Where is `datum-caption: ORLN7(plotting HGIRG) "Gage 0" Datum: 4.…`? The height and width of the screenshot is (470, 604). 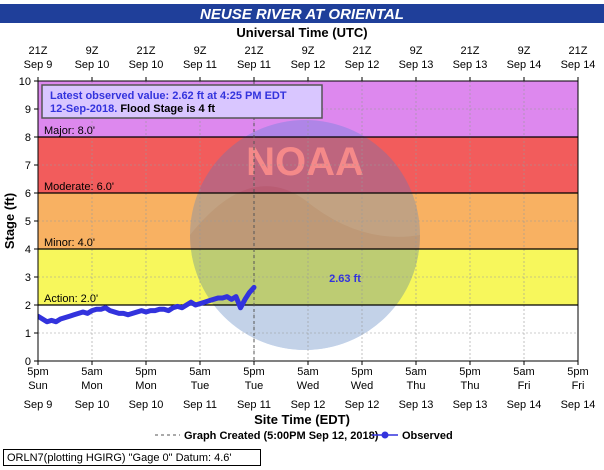 datum-caption: ORLN7(plotting HGIRG) "Gage 0" Datum: 4.… is located at coordinates (132, 457).